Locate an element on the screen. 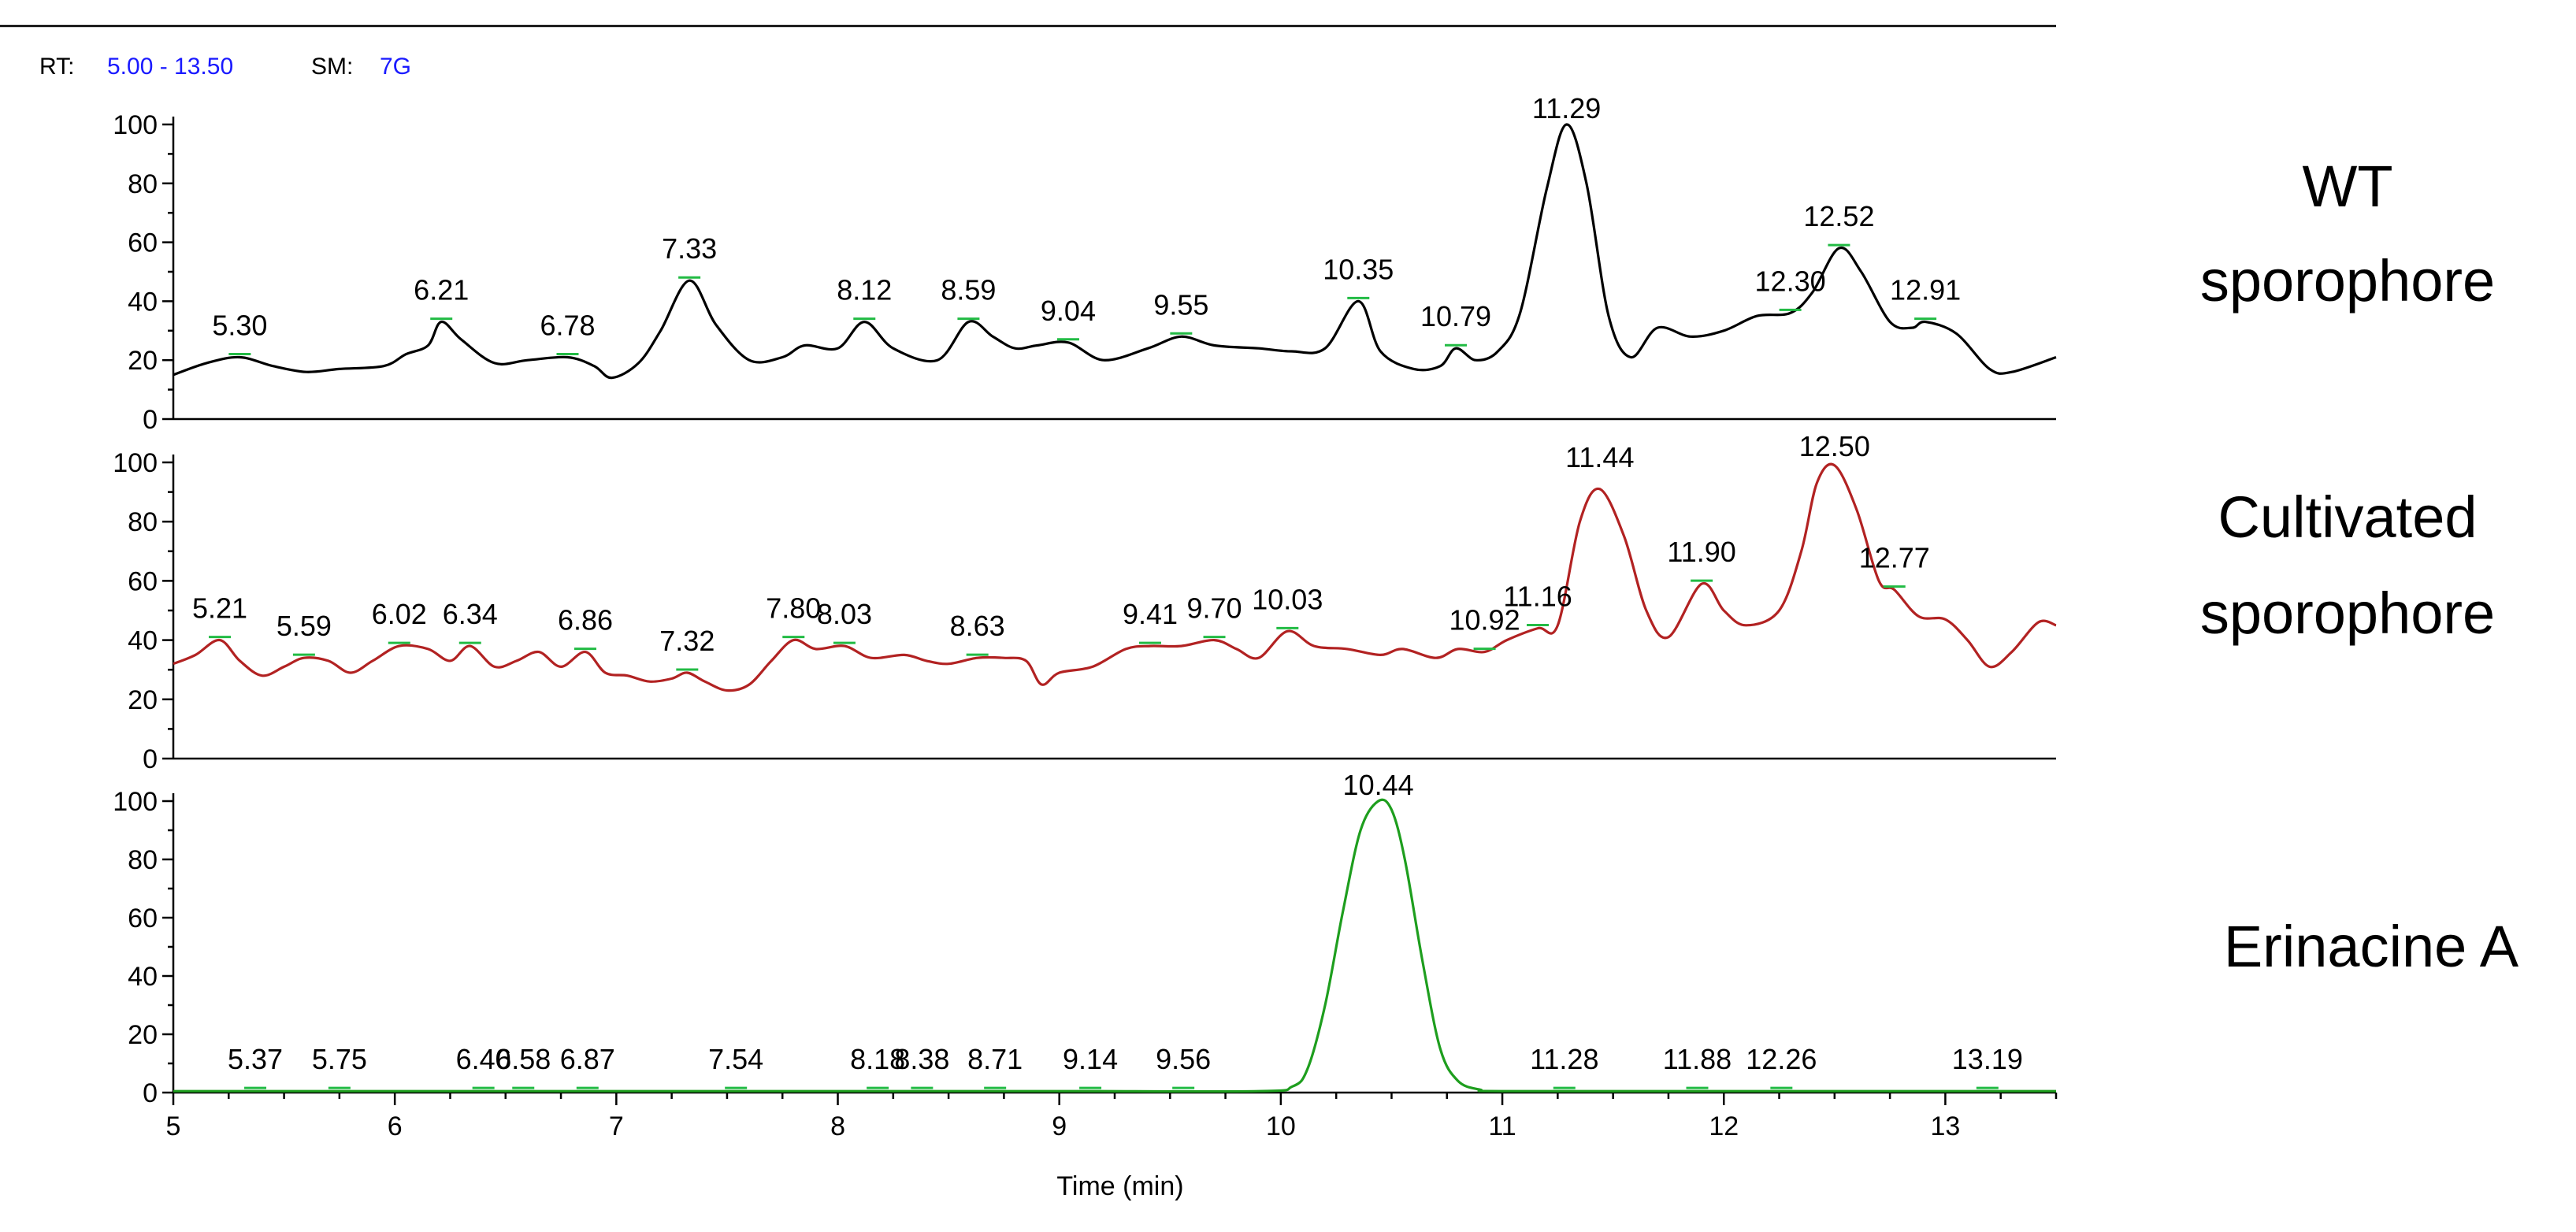 The width and height of the screenshot is (2576, 1232). x-tick-label: 8 is located at coordinates (837, 1126).